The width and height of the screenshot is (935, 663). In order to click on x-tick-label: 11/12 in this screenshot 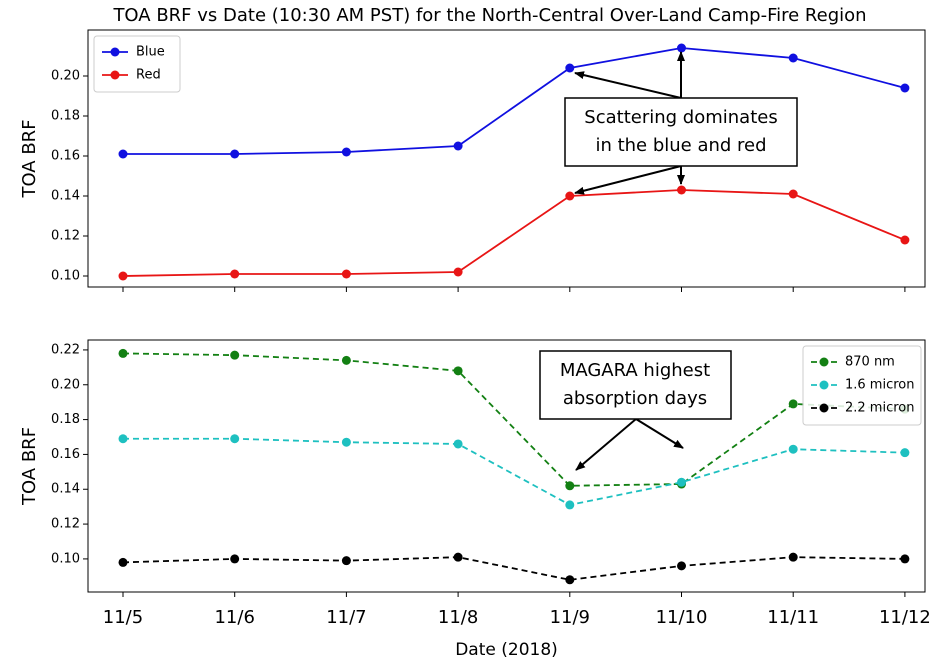, I will do `click(905, 617)`.